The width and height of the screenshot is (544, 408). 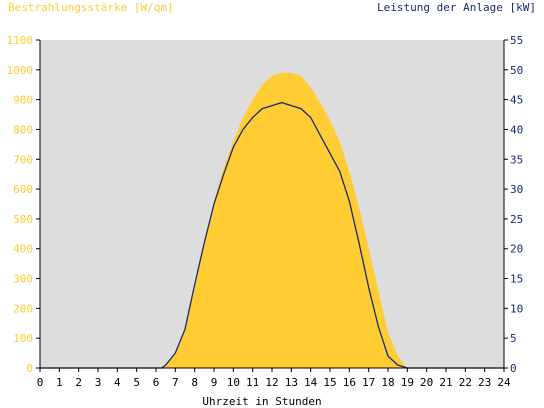 I want to click on left-tick-label: 700, so click(x=23, y=159).